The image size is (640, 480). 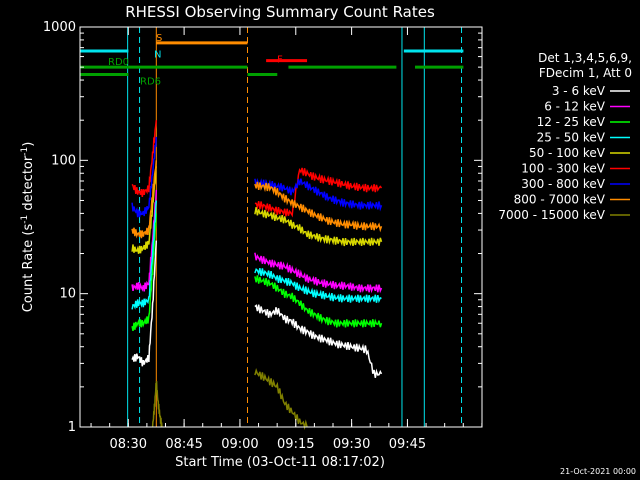 What do you see at coordinates (63, 160) in the screenshot?
I see `y-tick-label-2: 100` at bounding box center [63, 160].